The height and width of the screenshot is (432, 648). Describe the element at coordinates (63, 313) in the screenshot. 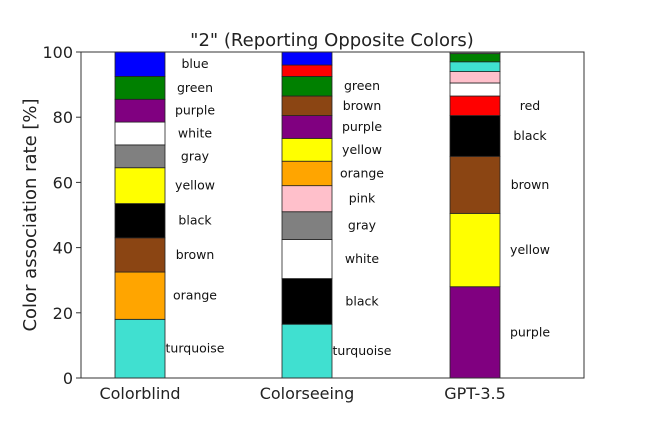

I see `y-tick-label: 20` at that location.